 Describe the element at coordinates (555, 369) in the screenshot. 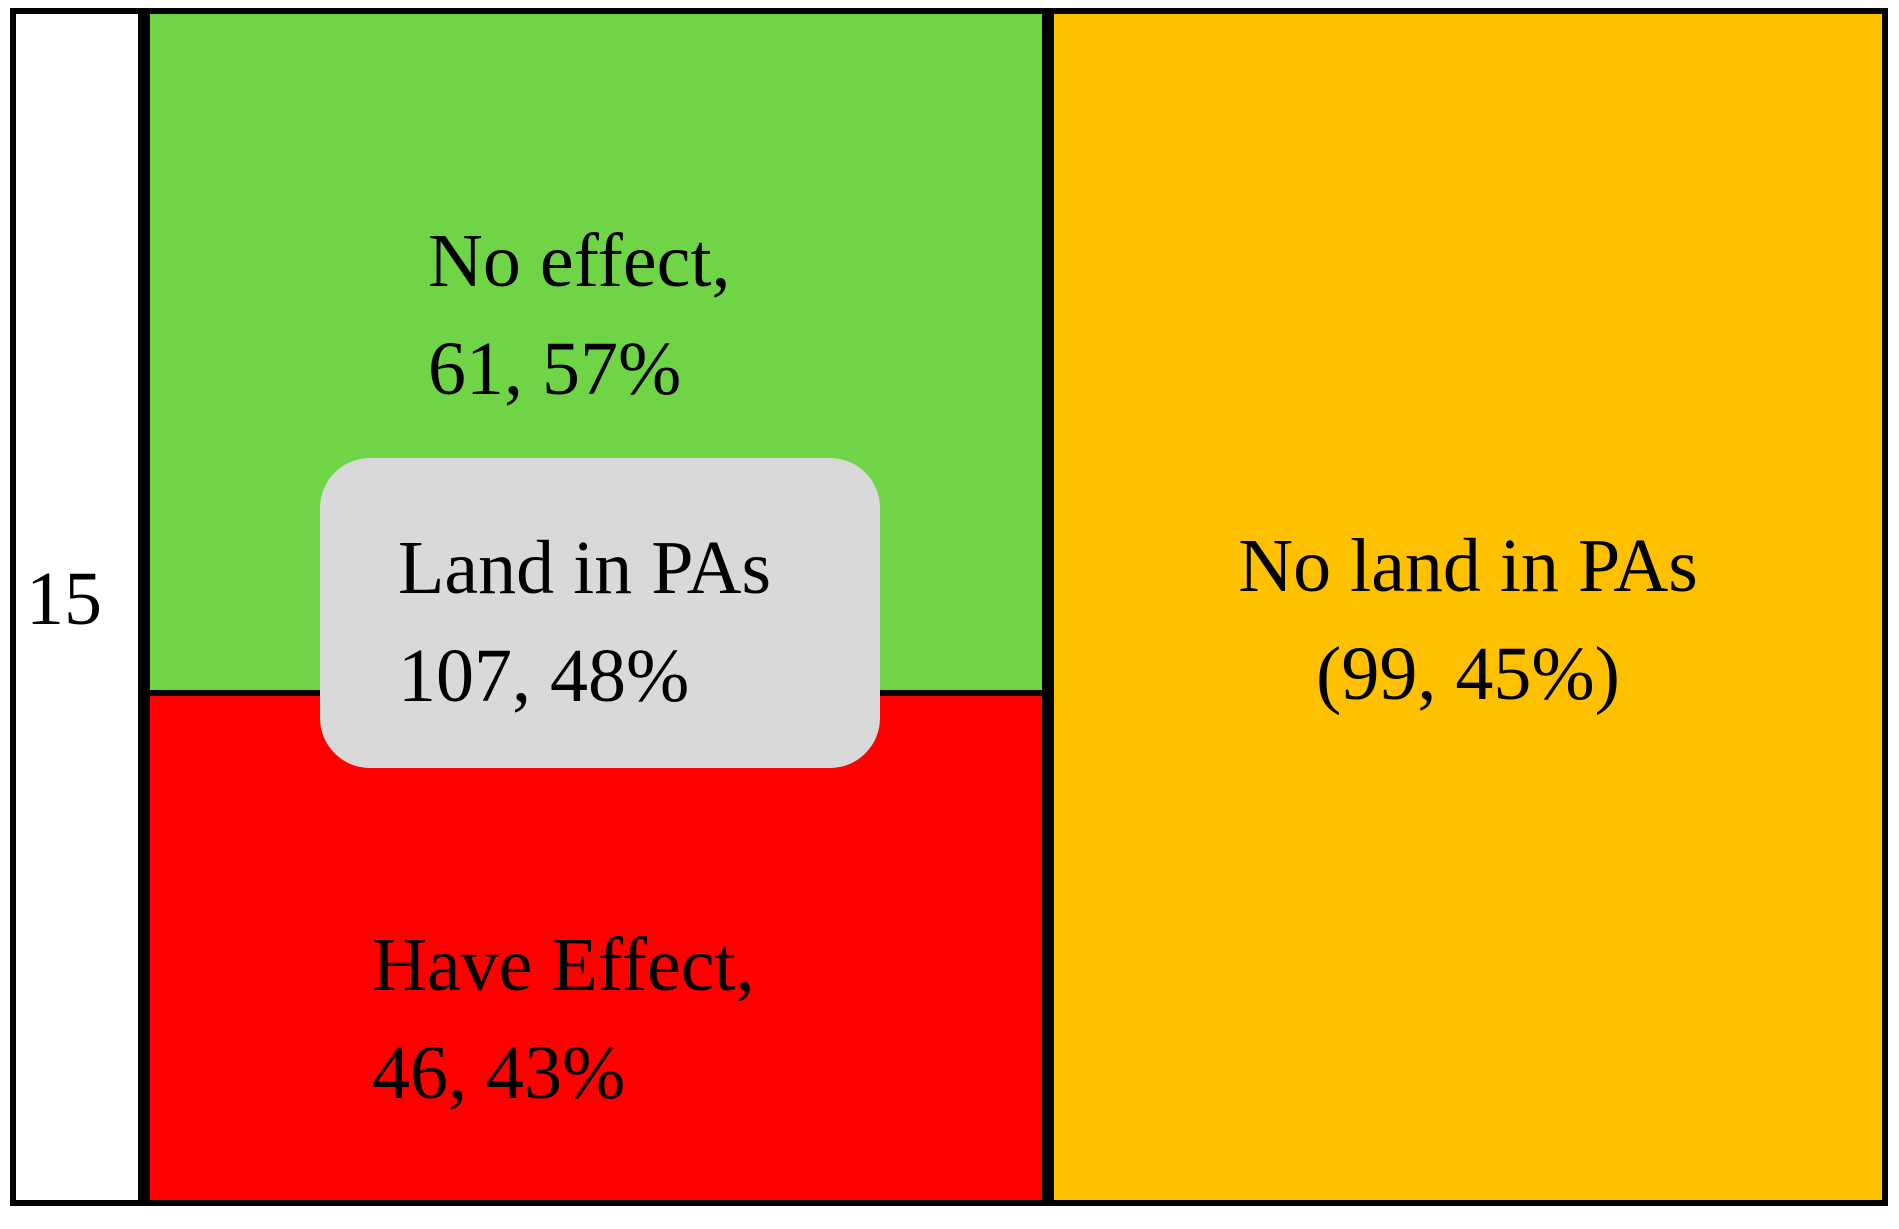

I see `no-effect-value: 61, 57%` at that location.